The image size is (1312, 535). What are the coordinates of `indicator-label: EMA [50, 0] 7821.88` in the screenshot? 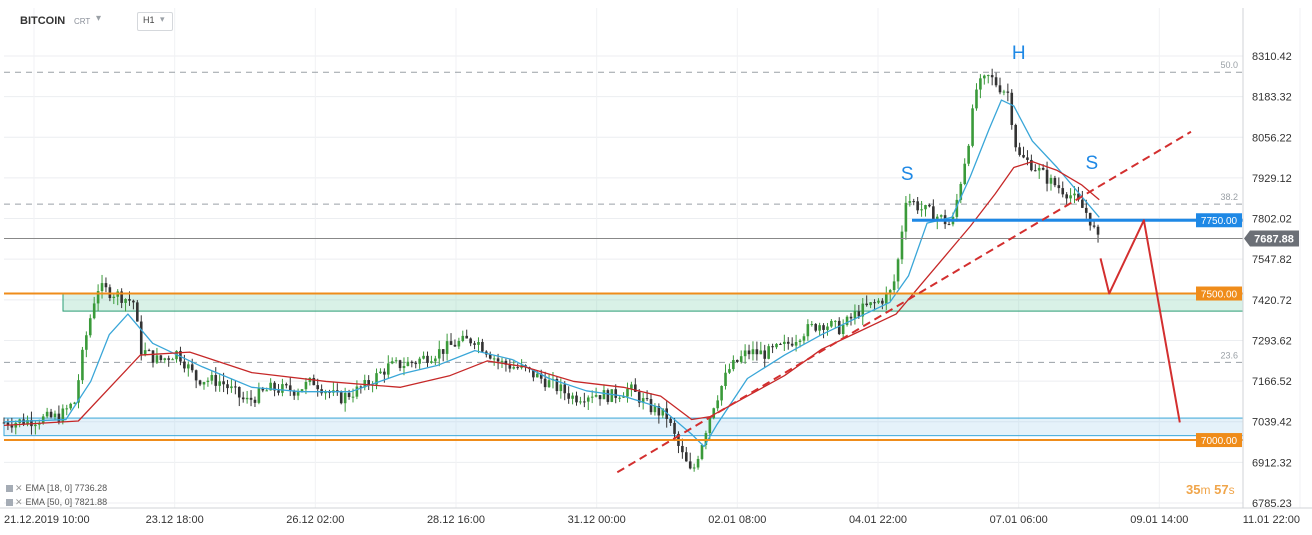 It's located at (66, 502).